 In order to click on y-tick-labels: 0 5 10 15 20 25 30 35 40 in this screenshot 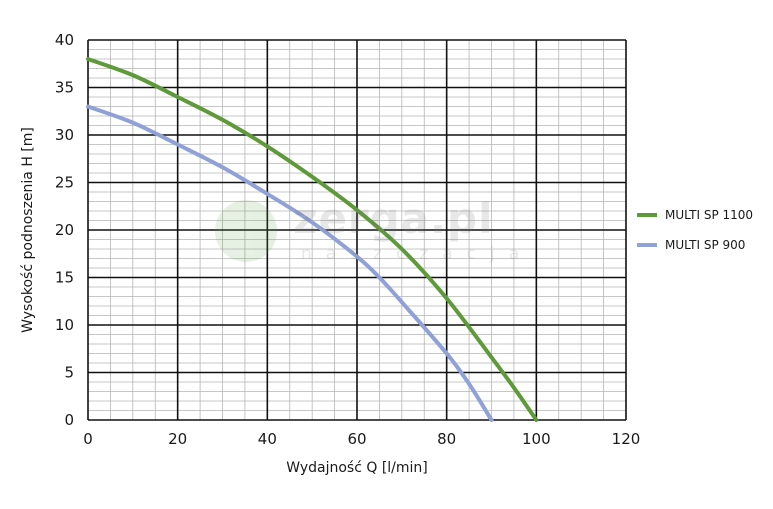, I will do `click(64, 230)`.